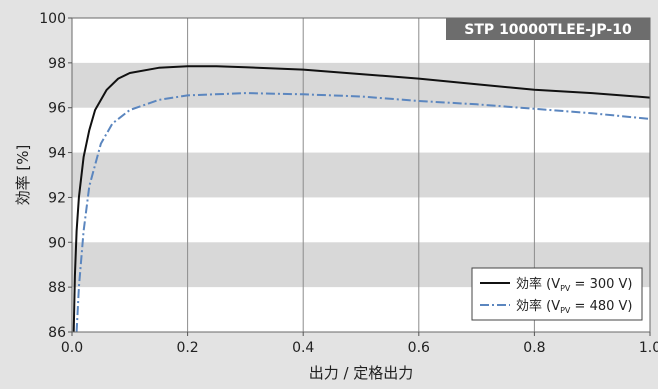 This screenshot has width=658, height=389. I want to click on chart-title: STP 10000TLEE-JP-10, so click(548, 30).